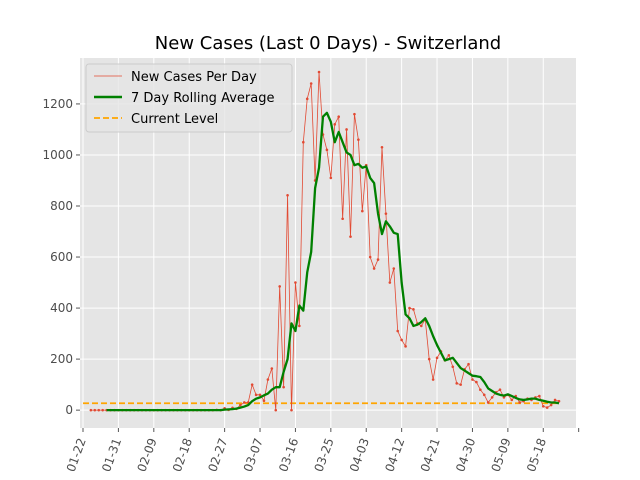 This screenshot has height=480, width=640. I want to click on legend-label-new-cases: New Cases Per Day, so click(194, 77).